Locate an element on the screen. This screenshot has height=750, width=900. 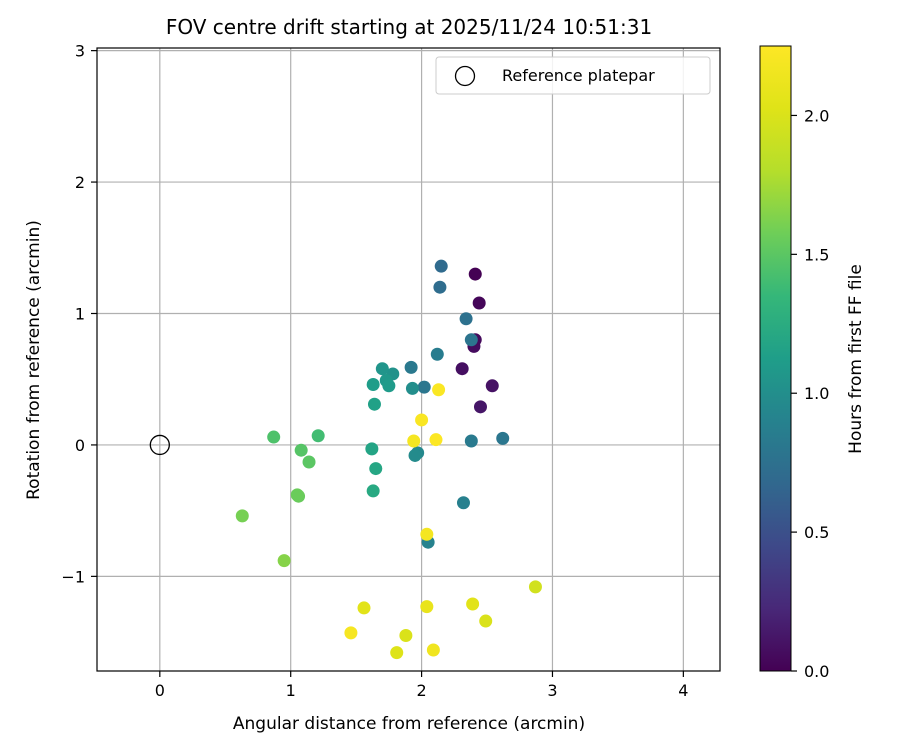
colorbar-tick-label: 2.0 is located at coordinates (816, 115).